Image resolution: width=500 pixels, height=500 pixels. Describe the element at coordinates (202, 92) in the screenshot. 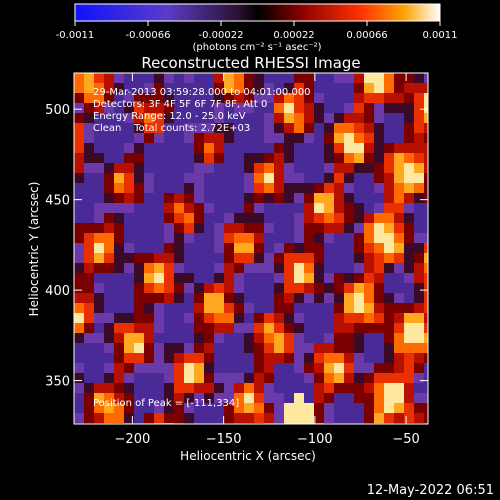

I see `annotation-time: 29-Mar-2013 03:59:28.000 to 04:01:00.000` at that location.